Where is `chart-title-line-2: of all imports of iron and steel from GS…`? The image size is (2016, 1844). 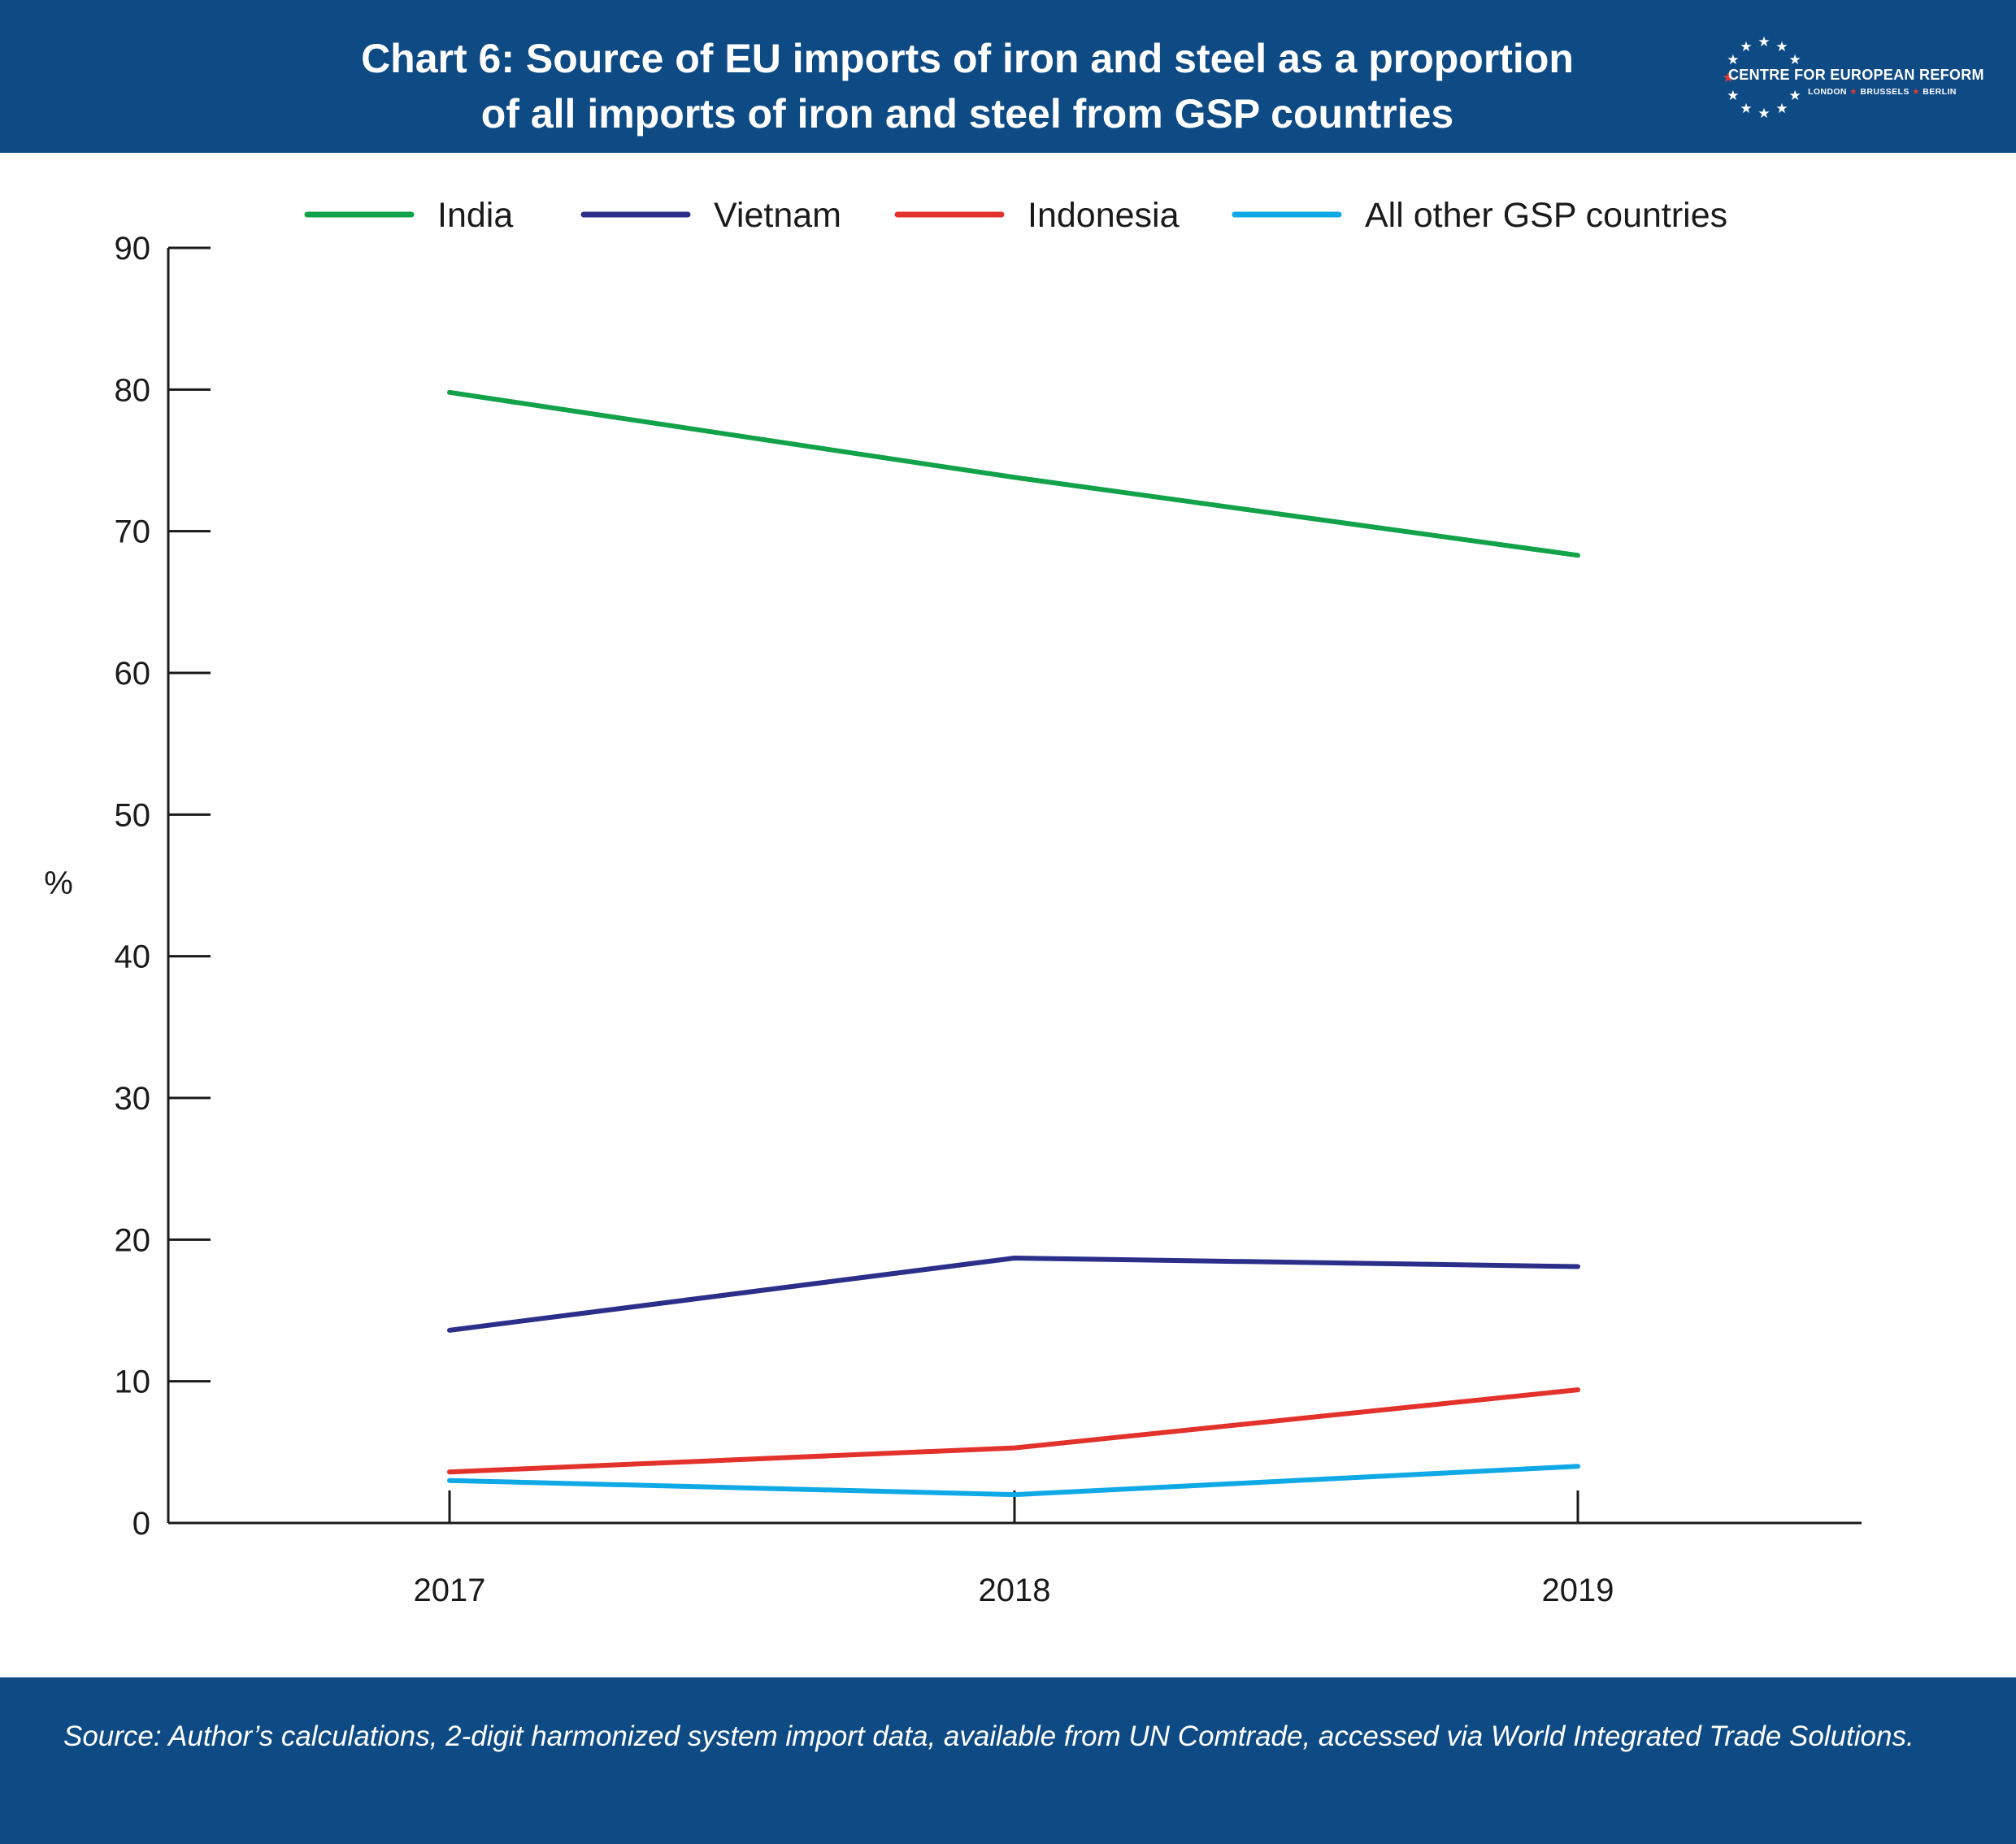 chart-title-line-2: of all imports of iron and steel from GS… is located at coordinates (967, 114).